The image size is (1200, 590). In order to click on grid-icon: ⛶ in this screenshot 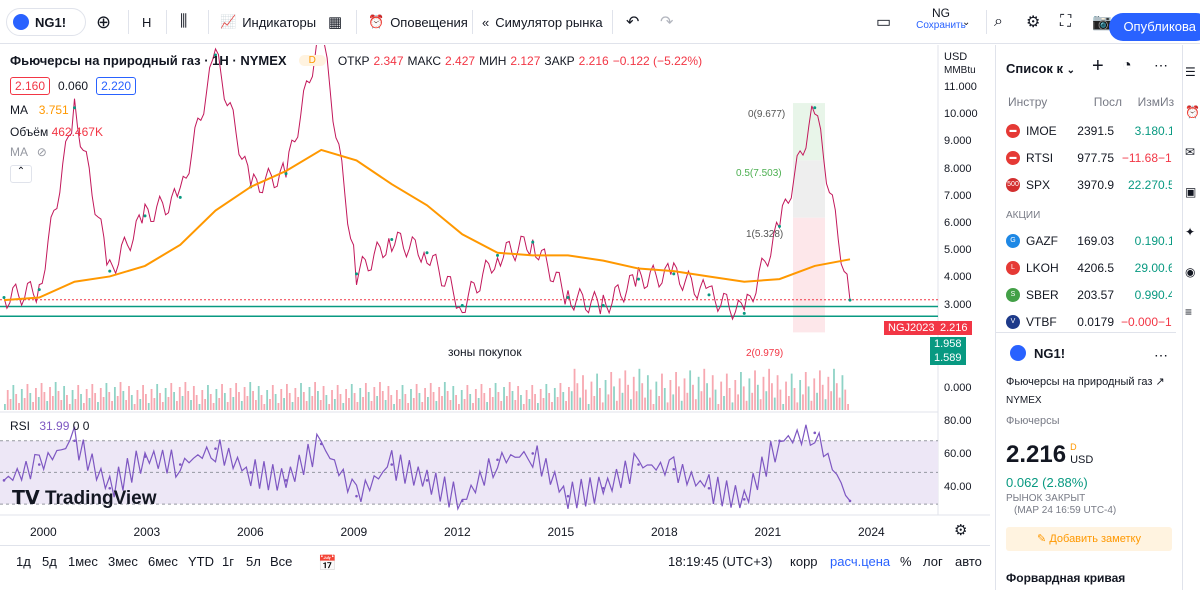, I will do `click(1066, 21)`.